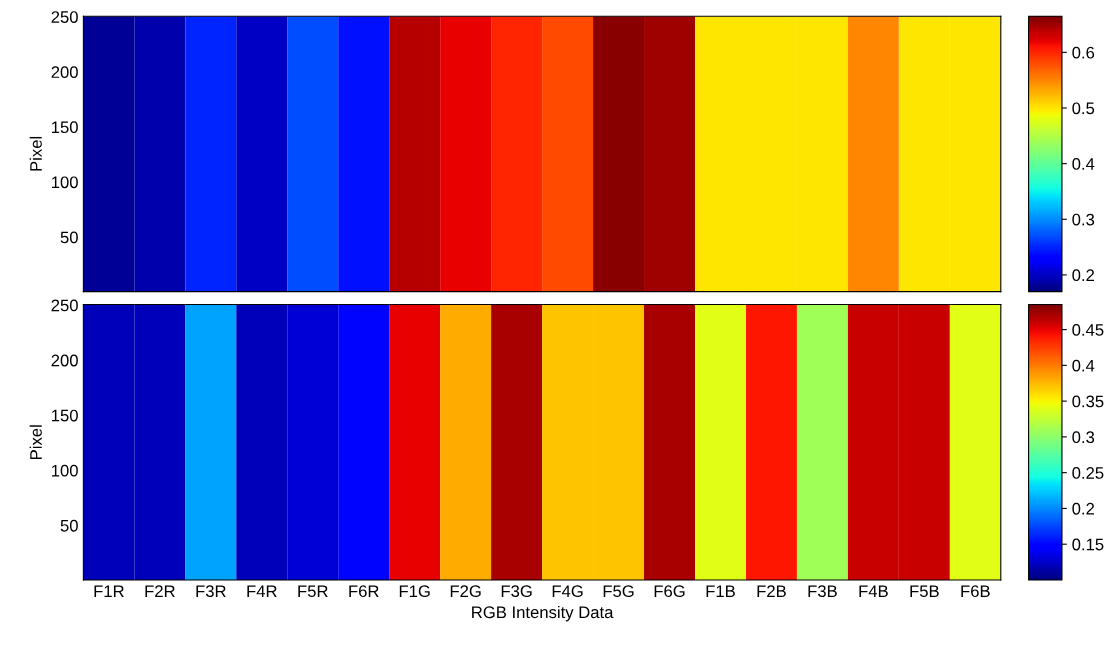 The image size is (1112, 648). Describe the element at coordinates (1083, 108) in the screenshot. I see `color-bar-label: 0.5` at that location.